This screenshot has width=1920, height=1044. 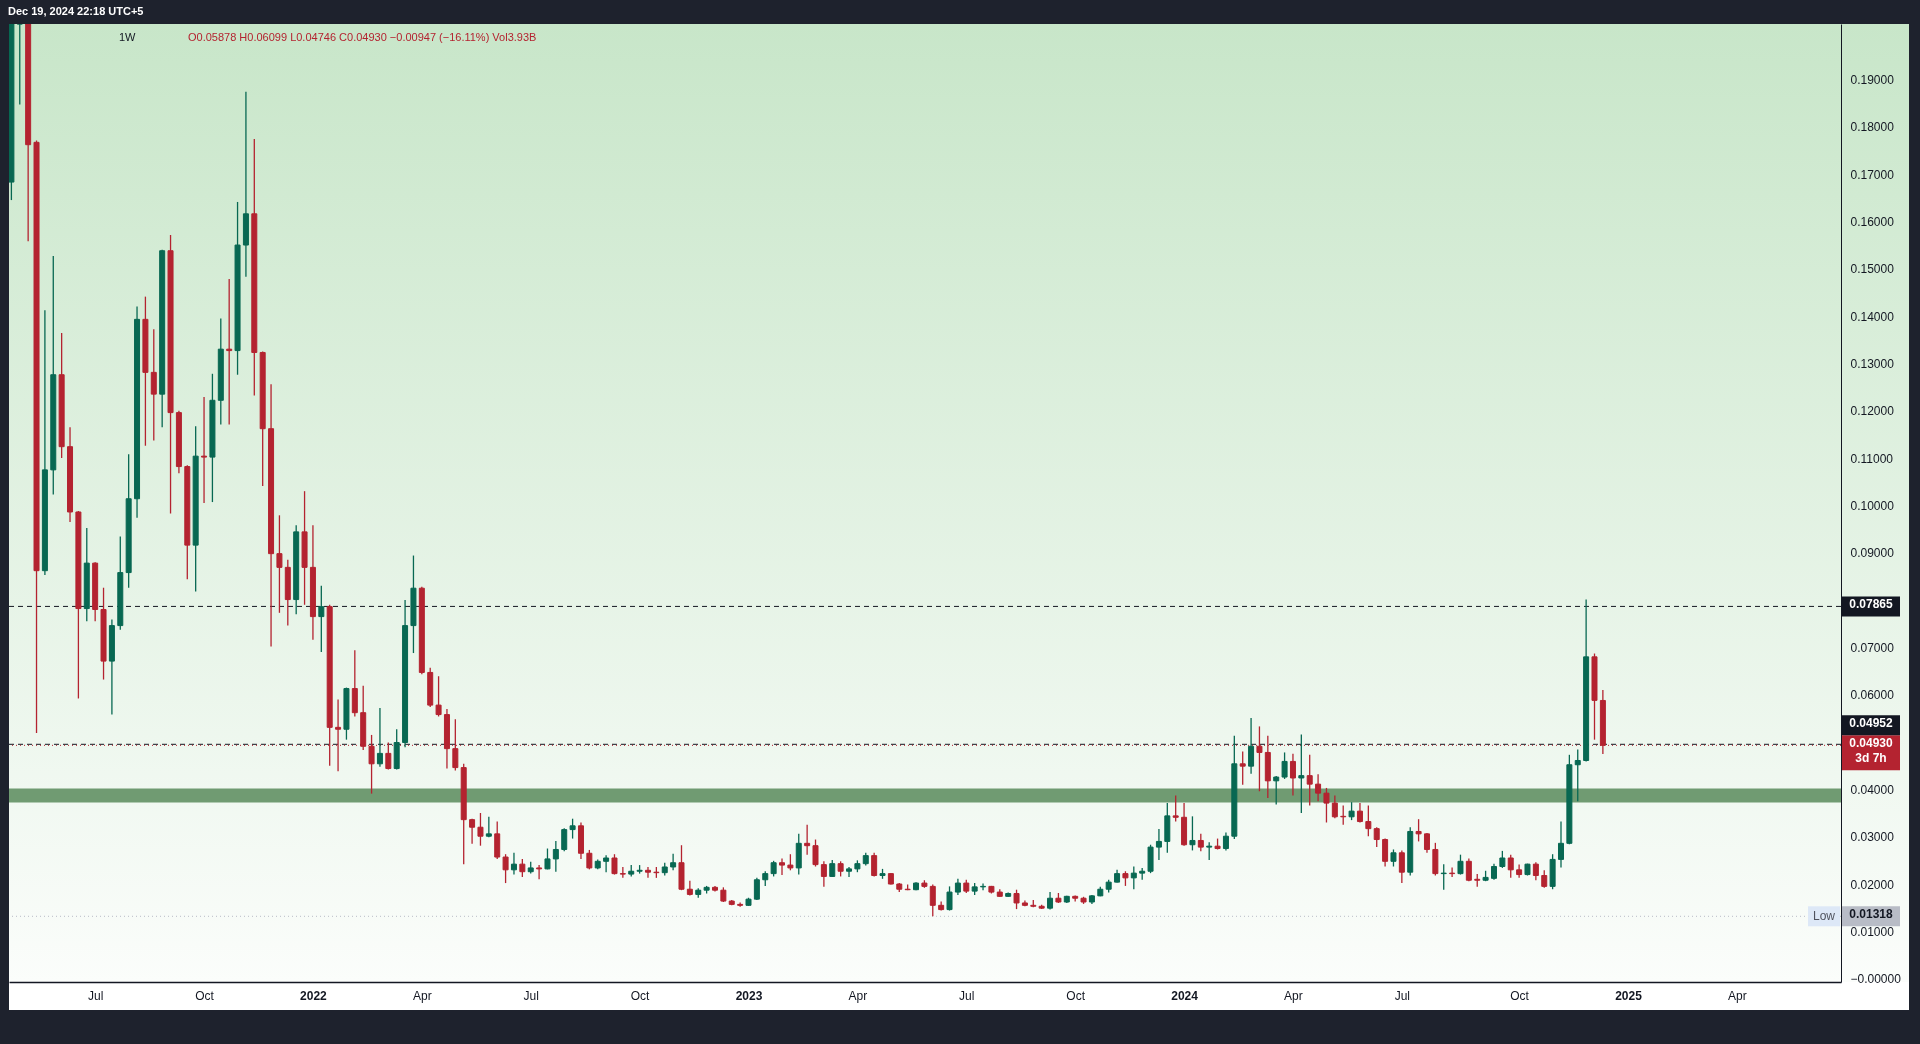 What do you see at coordinates (1872, 553) in the screenshot?
I see `y-tick-label: 0.09000` at bounding box center [1872, 553].